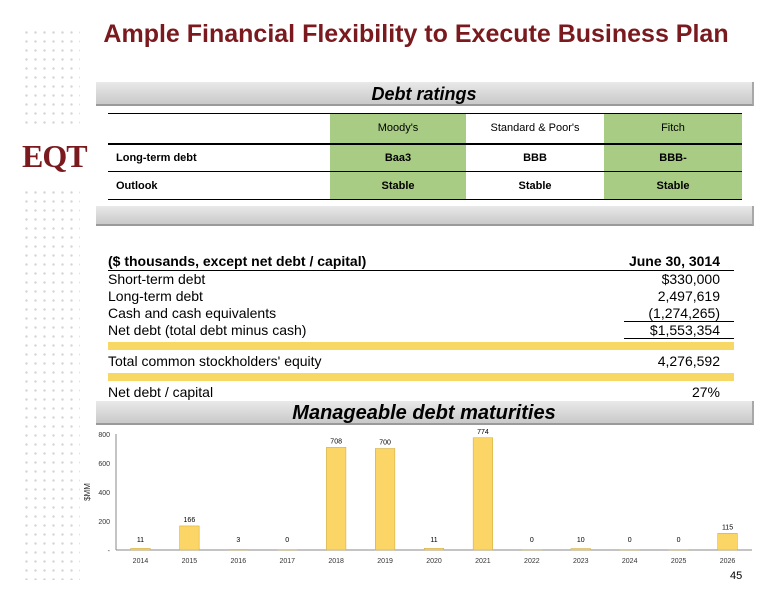 The width and height of the screenshot is (776, 600). I want to click on x-tick-label: 2024, so click(630, 561).